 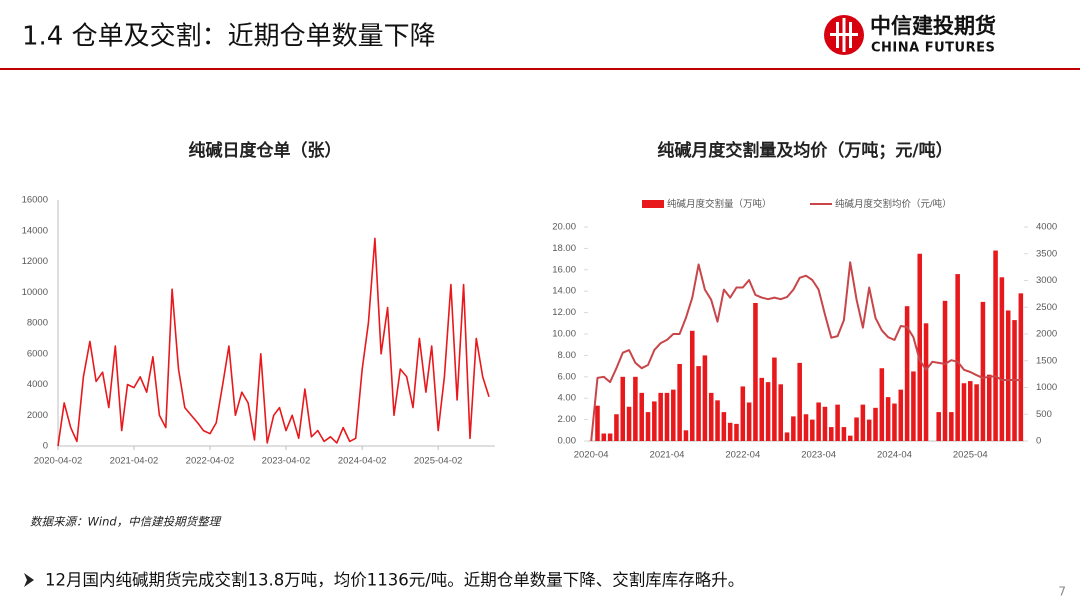 I want to click on y-tick-label: 2.00, so click(x=567, y=419).